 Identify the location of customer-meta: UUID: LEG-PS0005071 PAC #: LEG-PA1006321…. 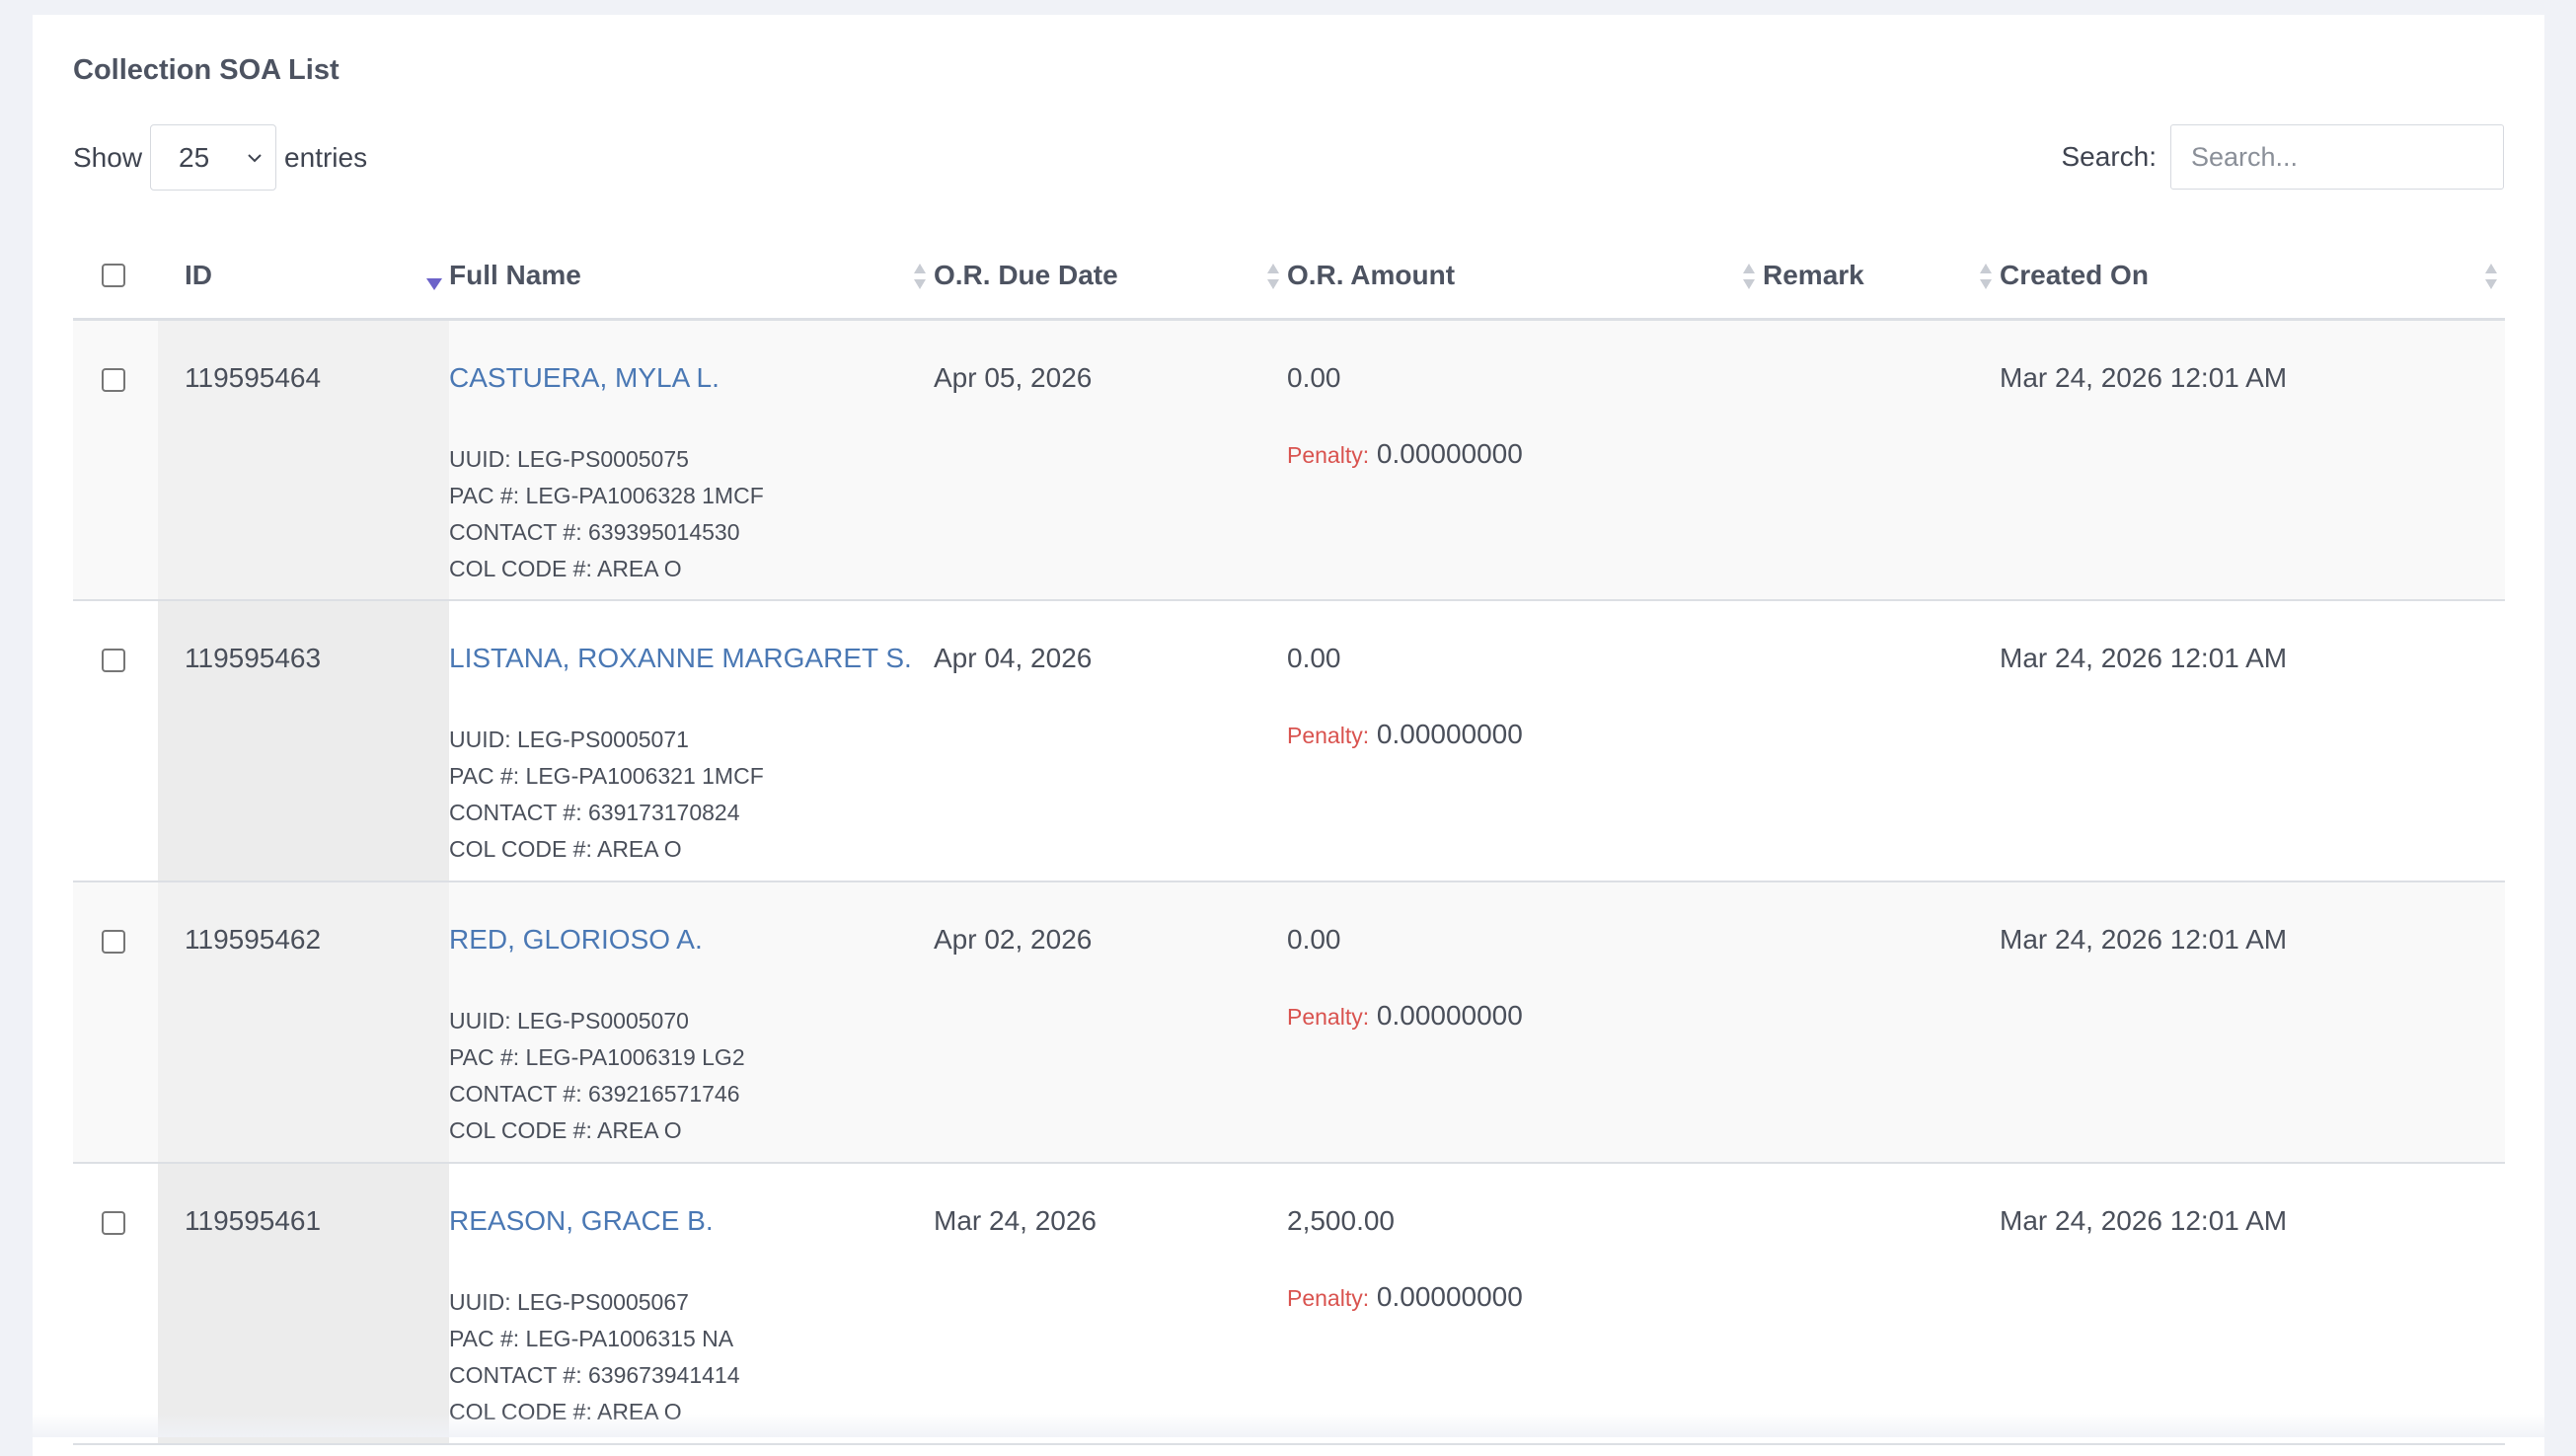
(691, 795).